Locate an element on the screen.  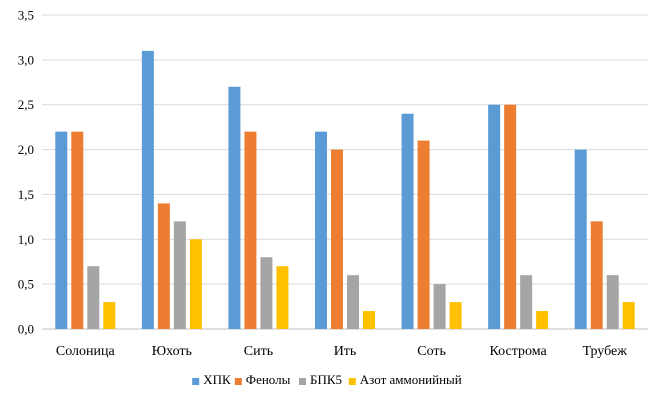
bar-БПК5-Кострома is located at coordinates (526, 302).